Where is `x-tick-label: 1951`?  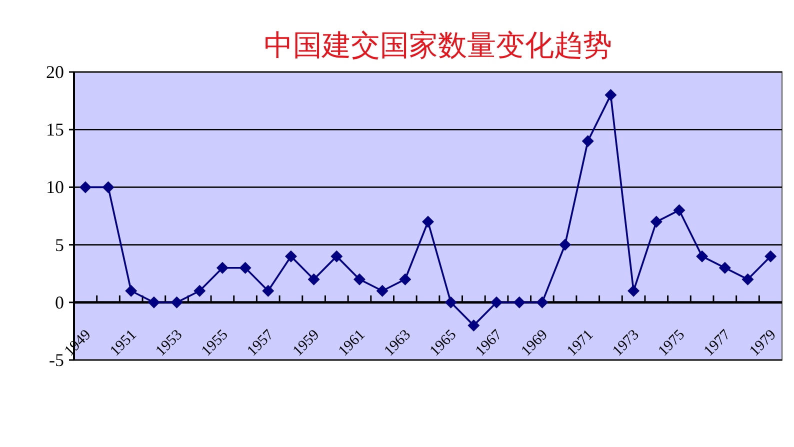
x-tick-label: 1951 is located at coordinates (123, 343).